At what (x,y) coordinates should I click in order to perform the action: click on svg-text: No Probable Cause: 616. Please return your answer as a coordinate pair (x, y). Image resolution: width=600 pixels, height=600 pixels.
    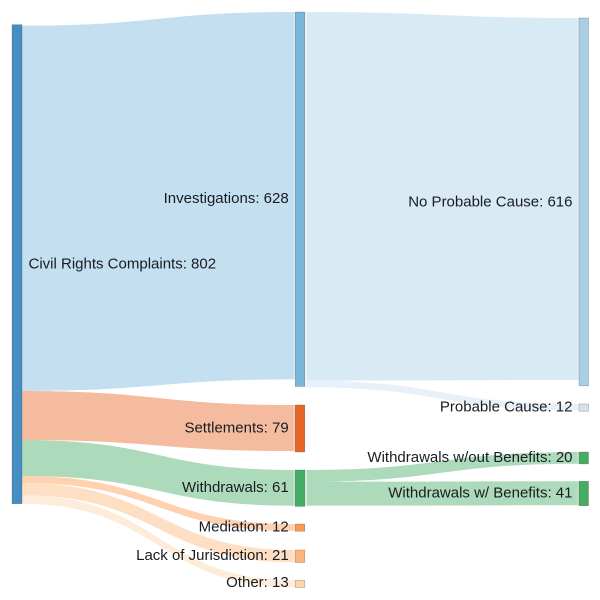
    Looking at the image, I should click on (490, 201).